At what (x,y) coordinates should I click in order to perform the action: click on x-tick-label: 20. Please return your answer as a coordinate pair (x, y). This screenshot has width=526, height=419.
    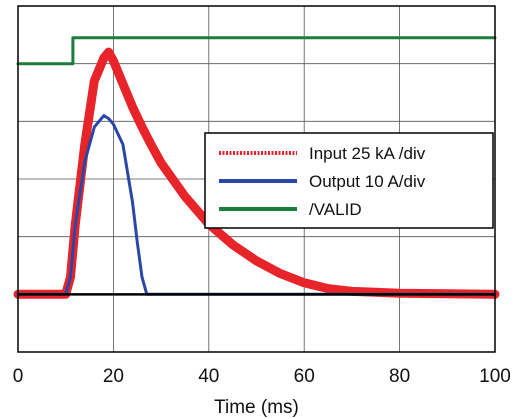
    Looking at the image, I should click on (113, 376).